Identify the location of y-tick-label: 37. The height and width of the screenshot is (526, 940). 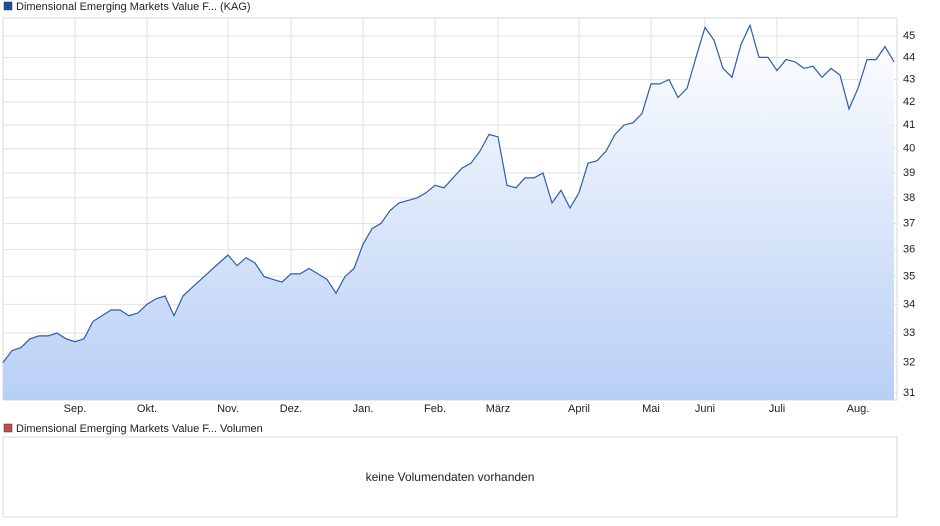
(909, 223).